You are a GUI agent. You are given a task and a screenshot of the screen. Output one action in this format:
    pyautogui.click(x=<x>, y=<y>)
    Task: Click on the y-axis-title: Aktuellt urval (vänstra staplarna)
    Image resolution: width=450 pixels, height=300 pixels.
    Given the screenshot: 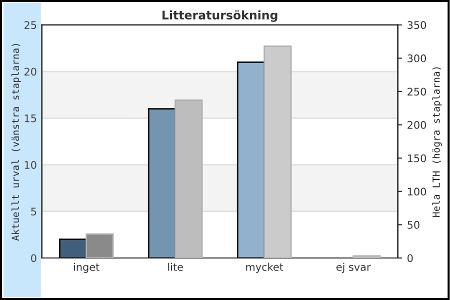 What is the action you would take?
    pyautogui.click(x=16, y=142)
    